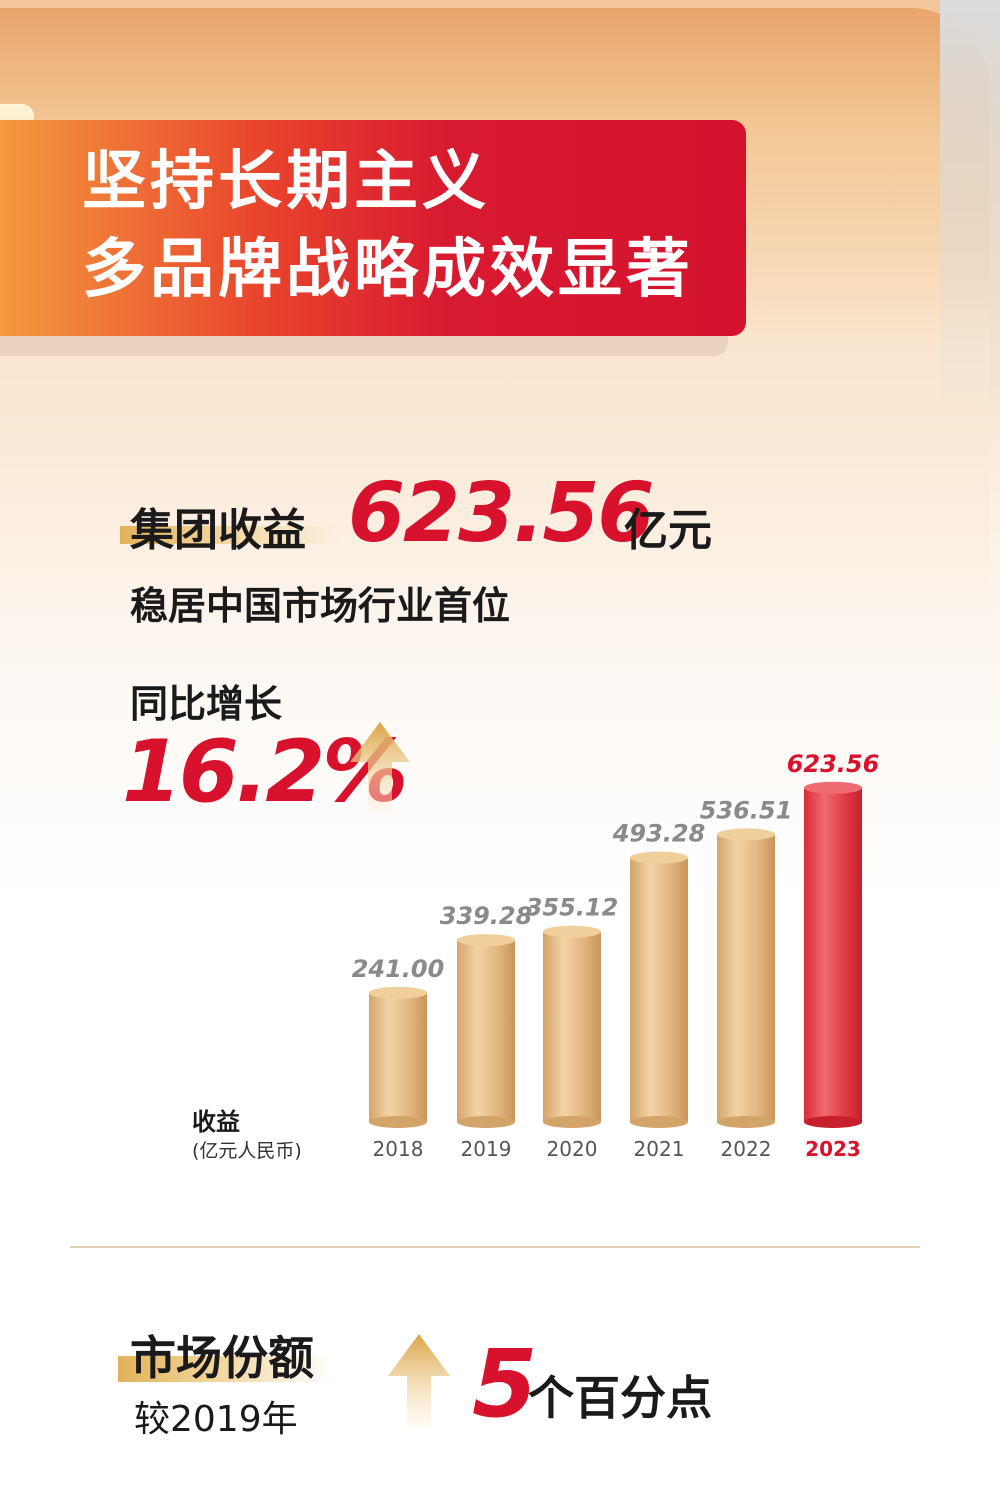 Image resolution: width=1000 pixels, height=1500 pixels. I want to click on value-label-2021: 493.28, so click(659, 834).